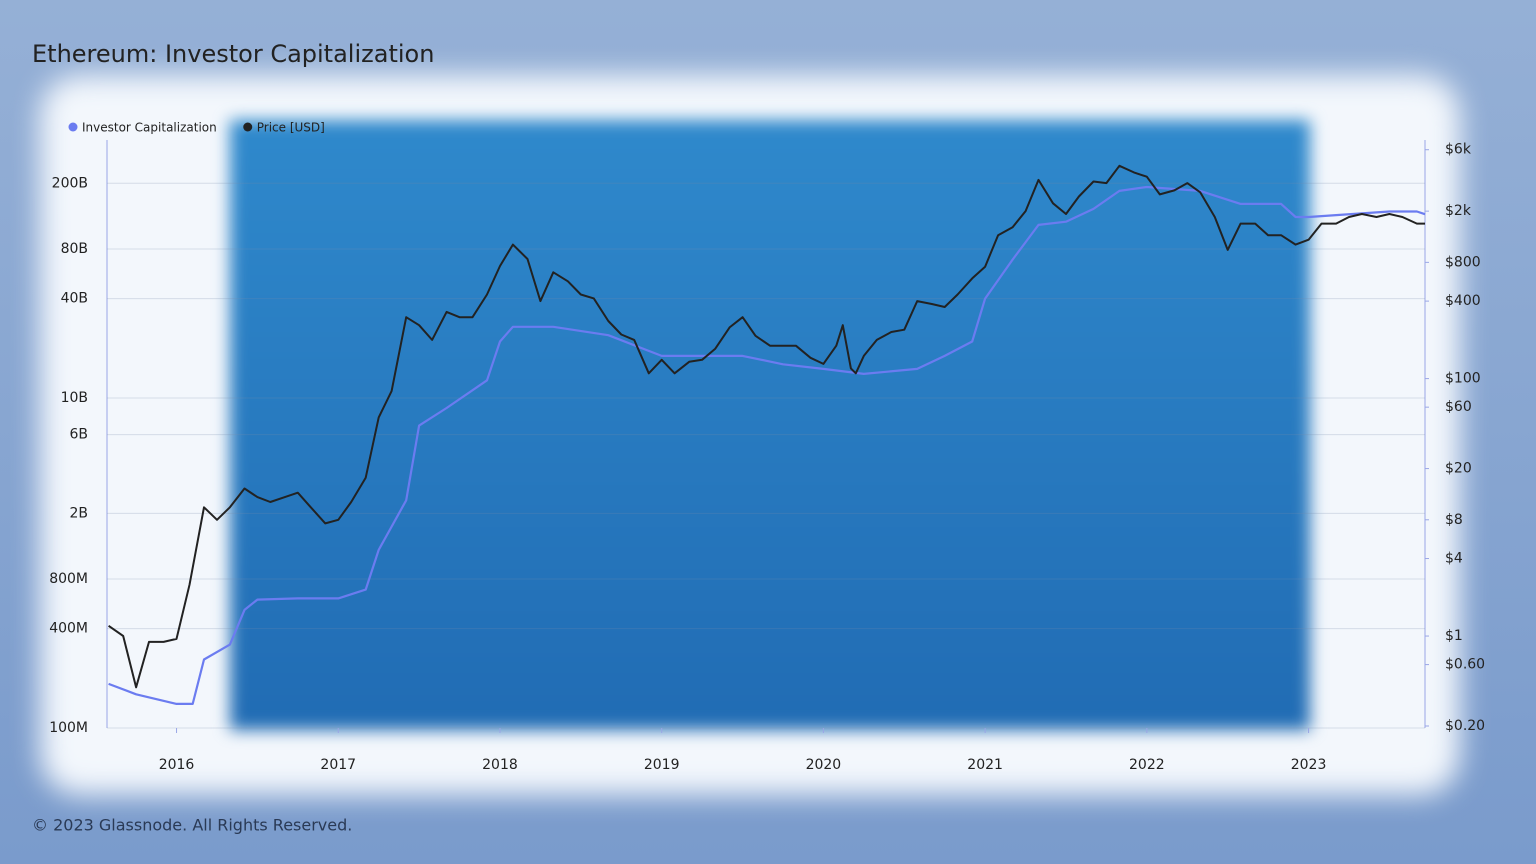 The image size is (1536, 864). I want to click on legend-label: Price [USD], so click(291, 128).